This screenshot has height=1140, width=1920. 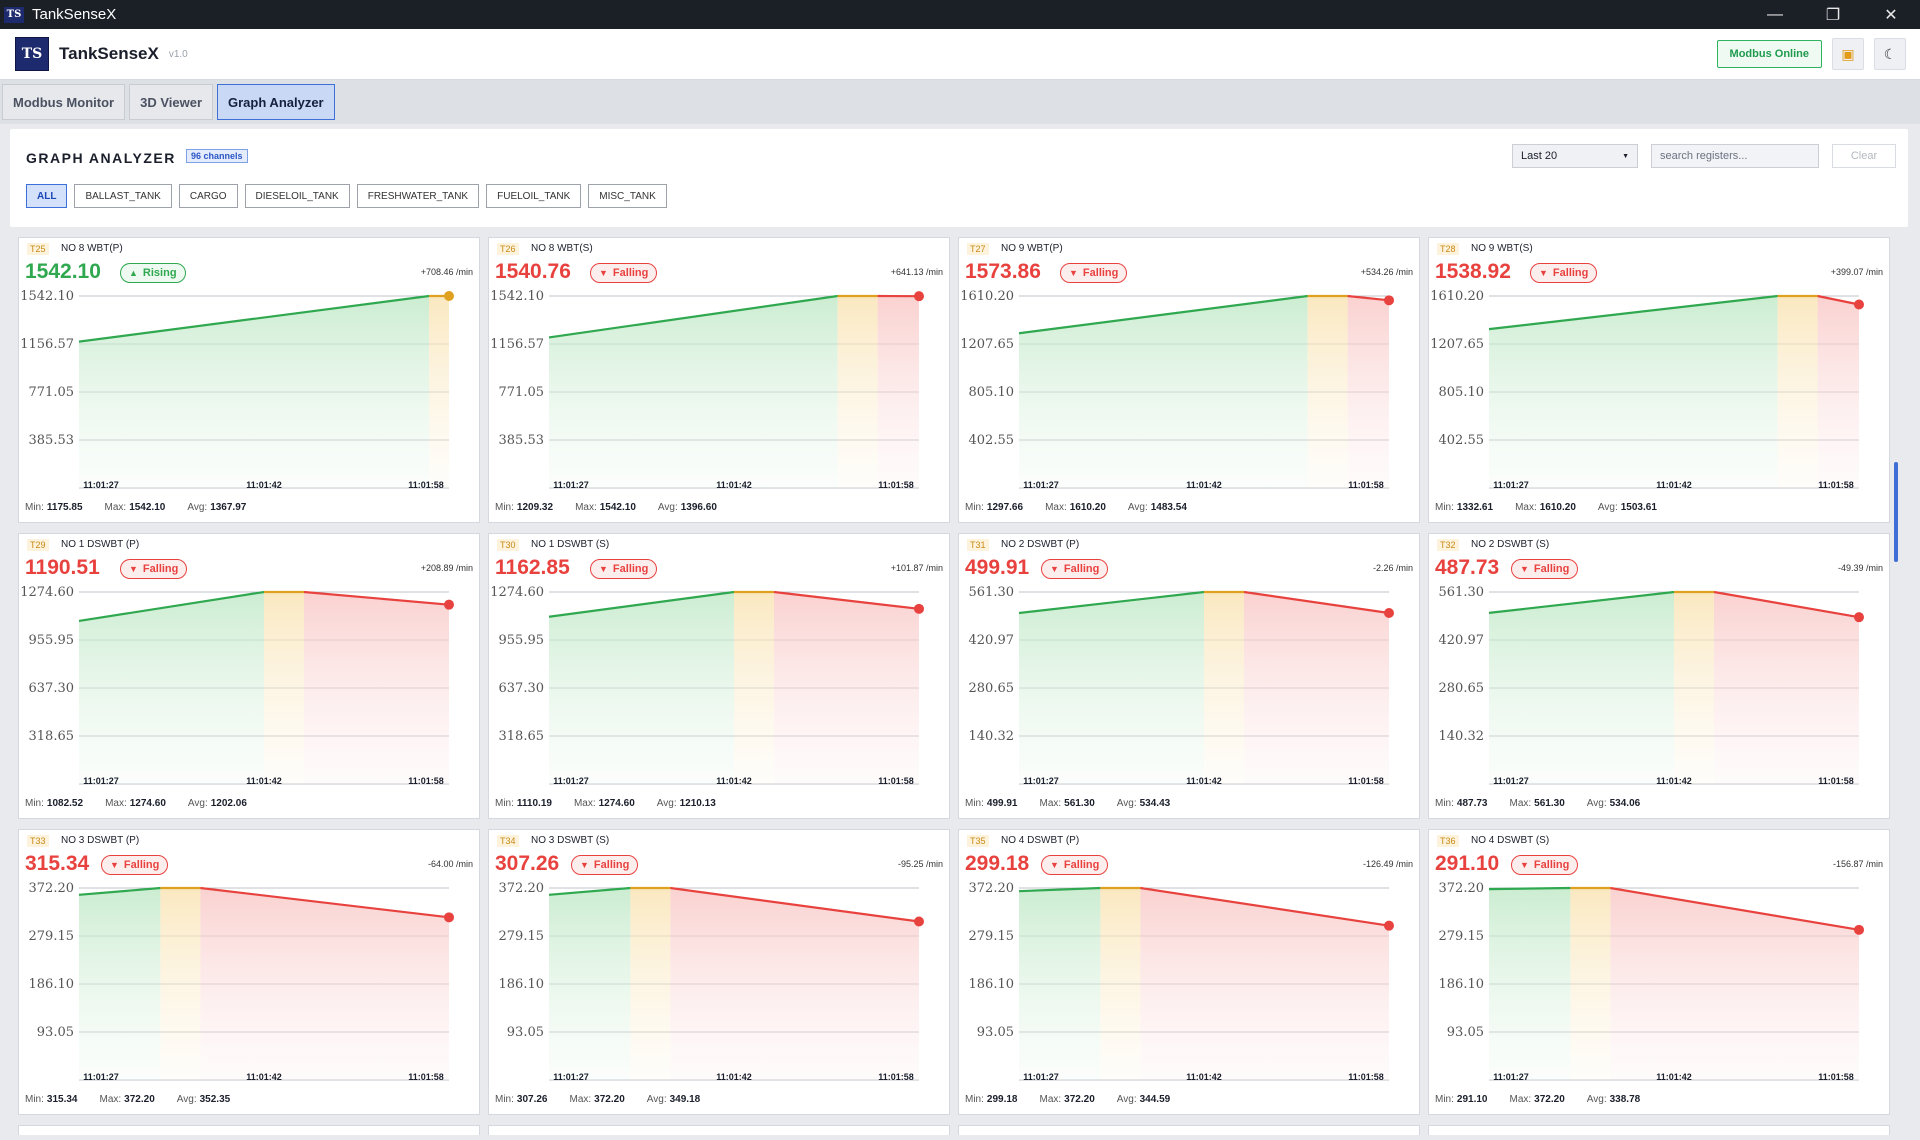 What do you see at coordinates (1891, 15) in the screenshot?
I see `close-icon: ✕` at bounding box center [1891, 15].